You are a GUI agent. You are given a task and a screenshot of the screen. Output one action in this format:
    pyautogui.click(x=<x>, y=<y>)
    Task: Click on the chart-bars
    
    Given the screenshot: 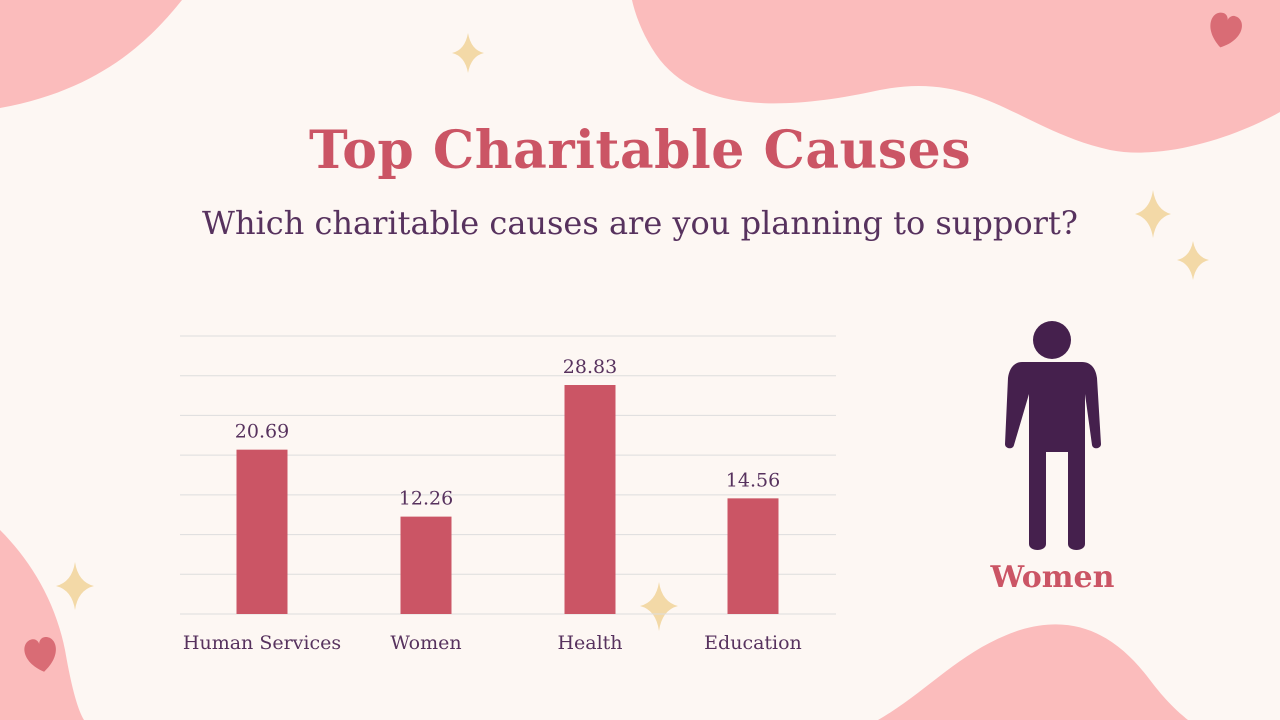 What is the action you would take?
    pyautogui.click(x=507, y=499)
    